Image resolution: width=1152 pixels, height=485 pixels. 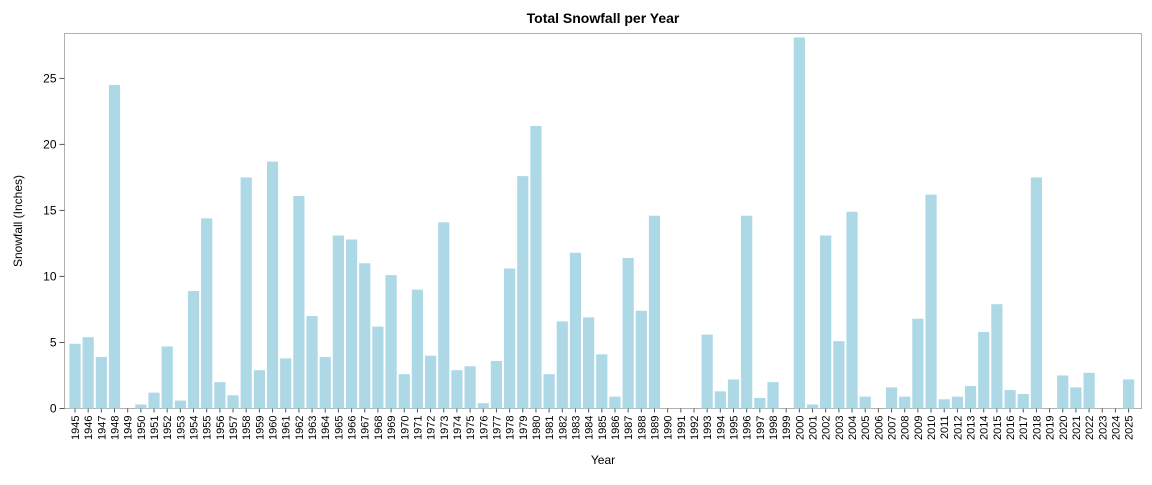 What do you see at coordinates (511, 428) in the screenshot?
I see `x-tick-label: 1978` at bounding box center [511, 428].